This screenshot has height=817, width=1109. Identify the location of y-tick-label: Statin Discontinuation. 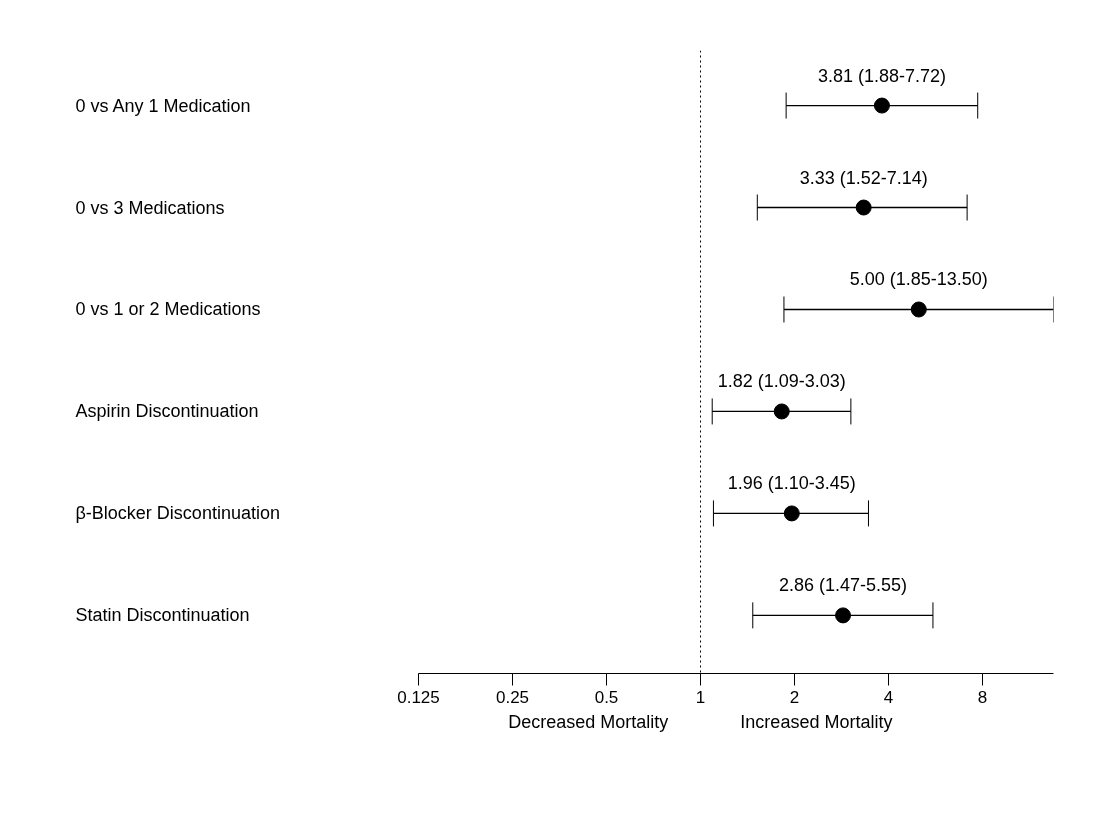
(162, 615).